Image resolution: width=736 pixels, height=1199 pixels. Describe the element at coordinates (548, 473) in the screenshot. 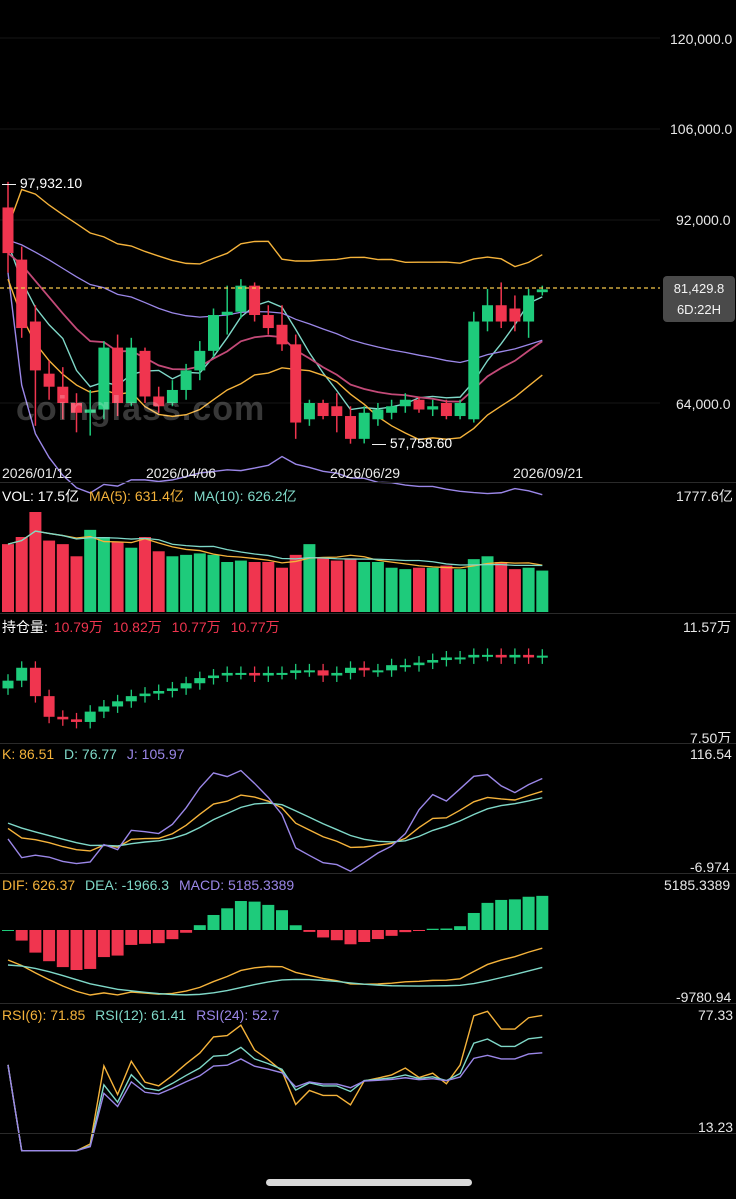

I see `date-label: 2026/09/21` at that location.